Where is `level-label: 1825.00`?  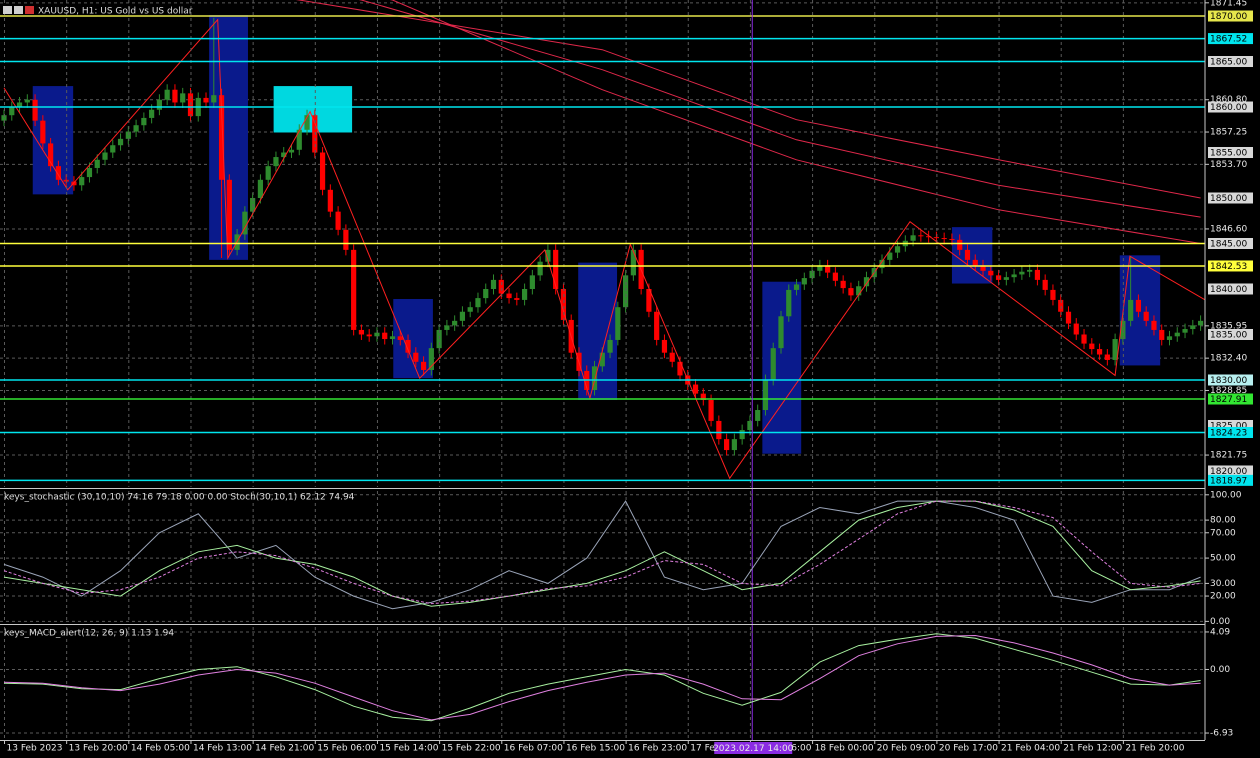 level-label: 1825.00 is located at coordinates (1228, 426).